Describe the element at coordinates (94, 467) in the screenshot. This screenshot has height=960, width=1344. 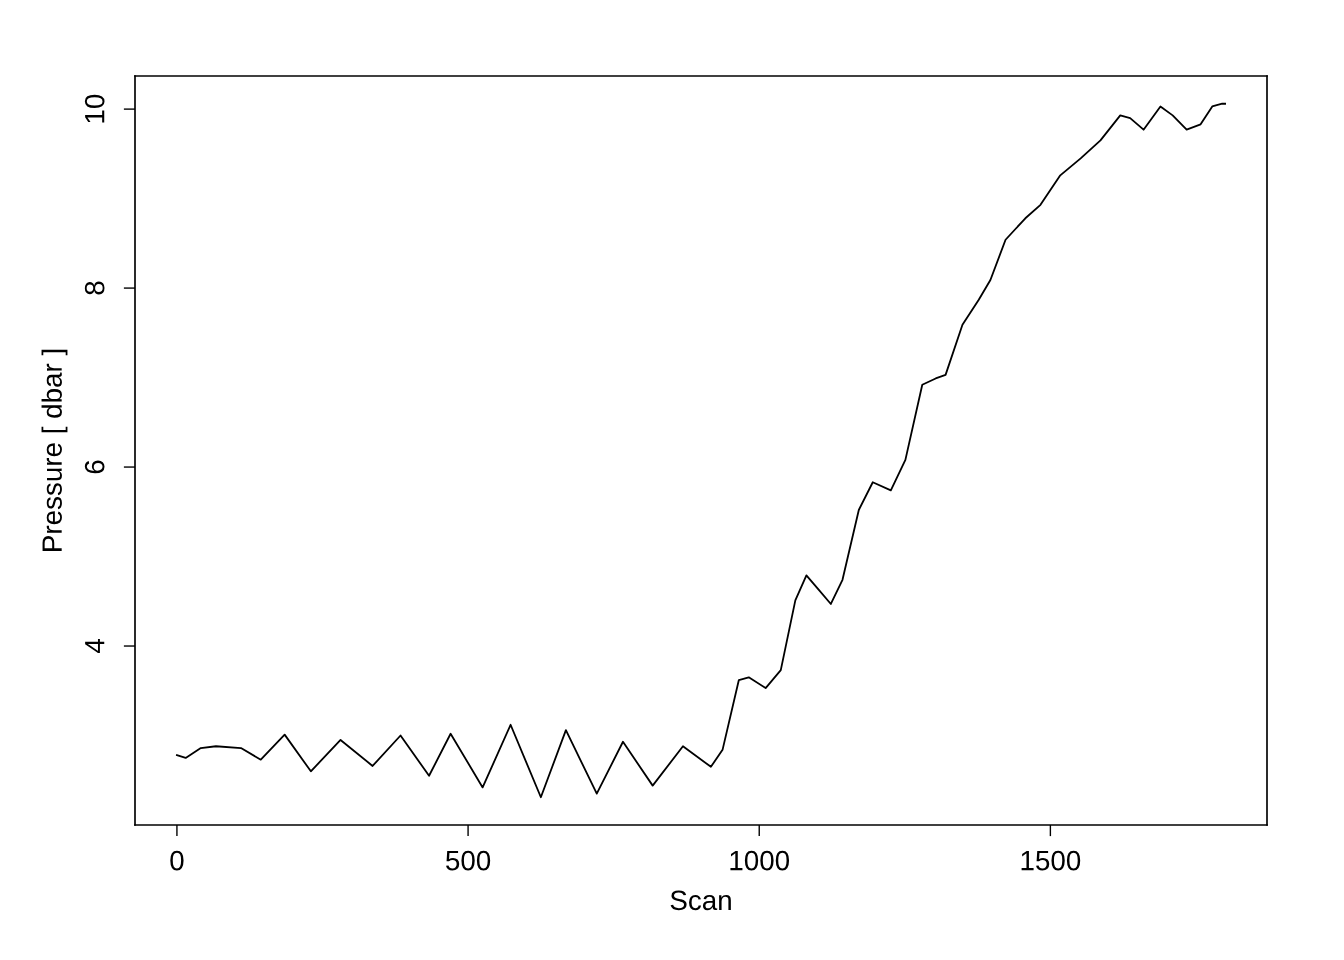
I see `y-tick-label: 6` at that location.